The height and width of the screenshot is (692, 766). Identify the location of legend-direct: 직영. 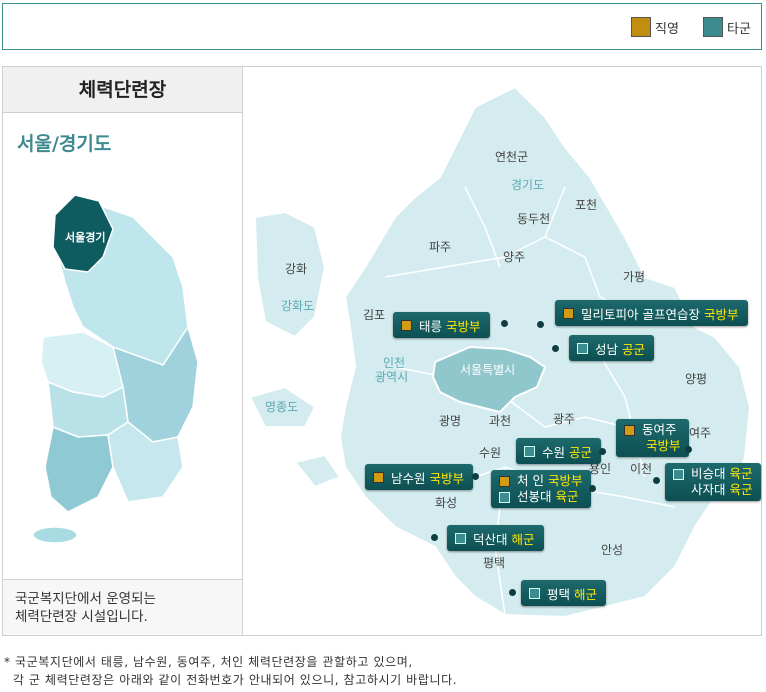
(655, 27).